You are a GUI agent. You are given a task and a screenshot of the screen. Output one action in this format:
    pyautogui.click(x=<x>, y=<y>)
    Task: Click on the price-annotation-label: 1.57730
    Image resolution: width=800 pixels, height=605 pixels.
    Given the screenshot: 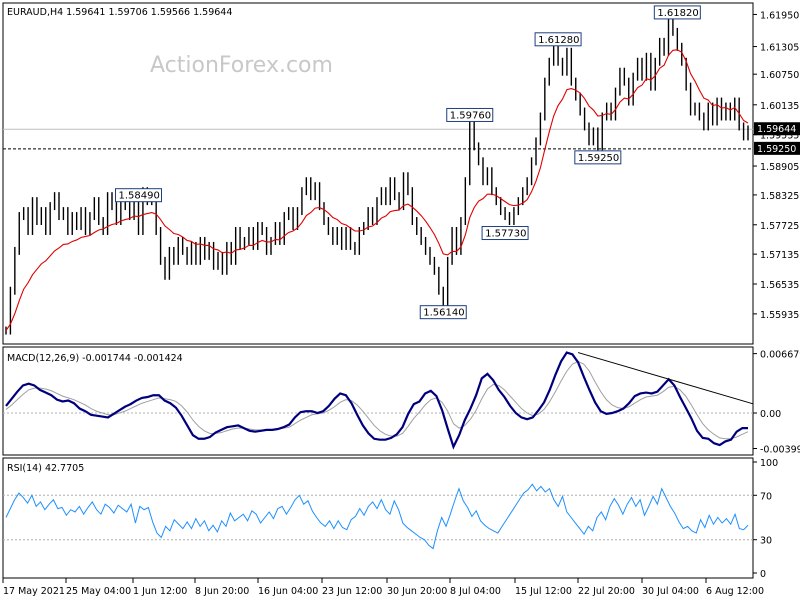 What is the action you would take?
    pyautogui.click(x=505, y=234)
    